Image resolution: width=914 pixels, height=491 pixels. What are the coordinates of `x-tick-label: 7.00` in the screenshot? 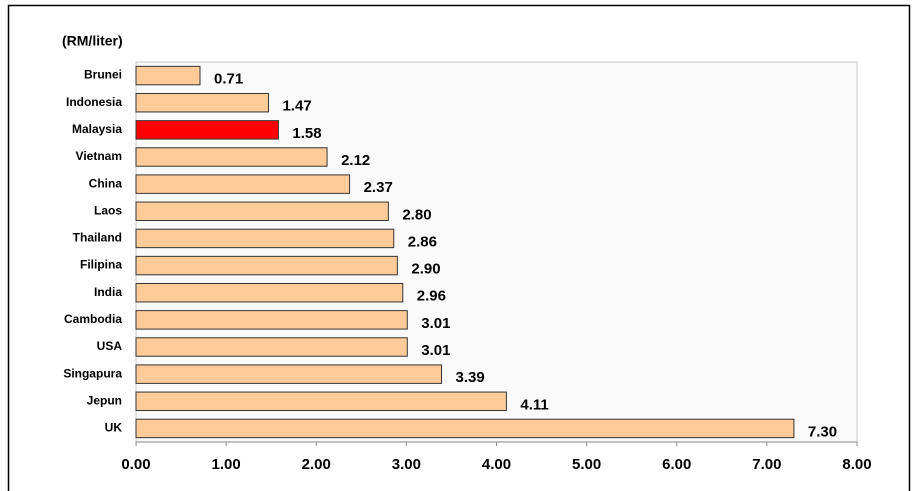 It's located at (766, 464).